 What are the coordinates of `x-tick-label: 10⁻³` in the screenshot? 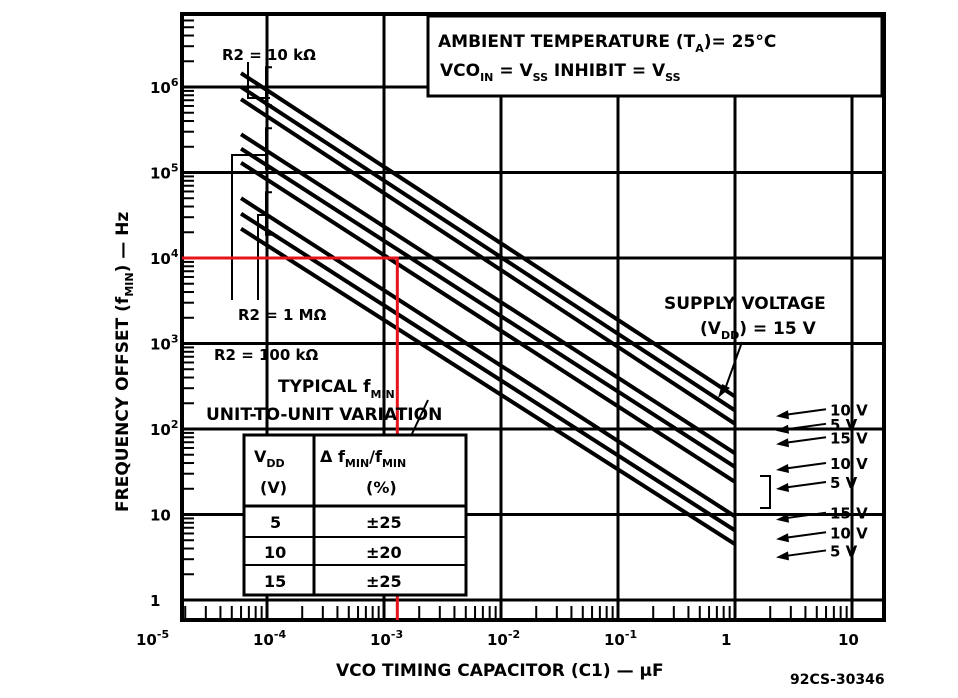 It's located at (386, 638).